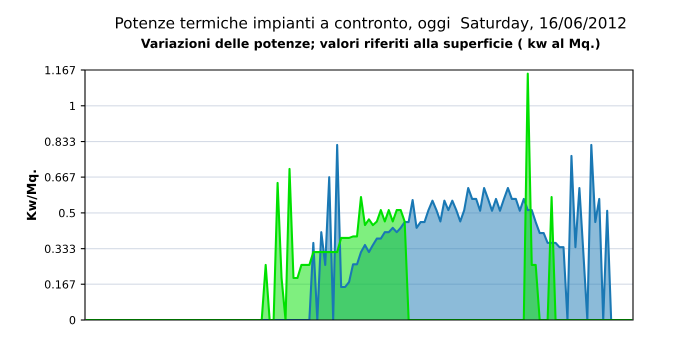 The height and width of the screenshot is (355, 674). What do you see at coordinates (370, 44) in the screenshot?
I see `chart-subtitle: Variazioni delle potenze; valori riferiti alla superficie ( kw al Mq.)` at bounding box center [370, 44].